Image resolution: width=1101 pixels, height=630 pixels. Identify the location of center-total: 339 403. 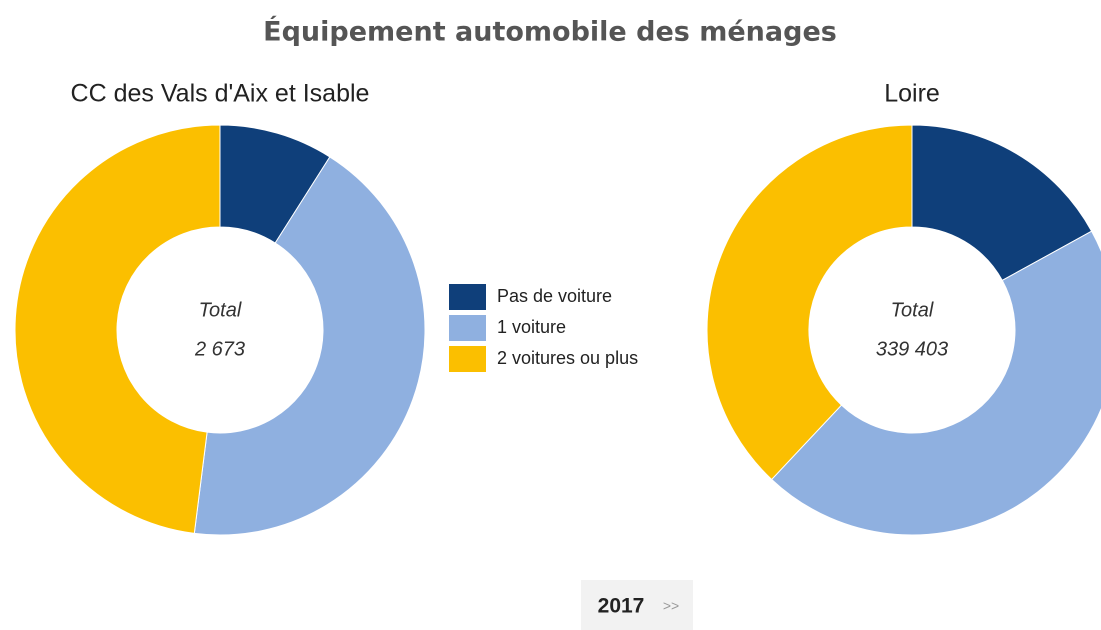
(912, 349).